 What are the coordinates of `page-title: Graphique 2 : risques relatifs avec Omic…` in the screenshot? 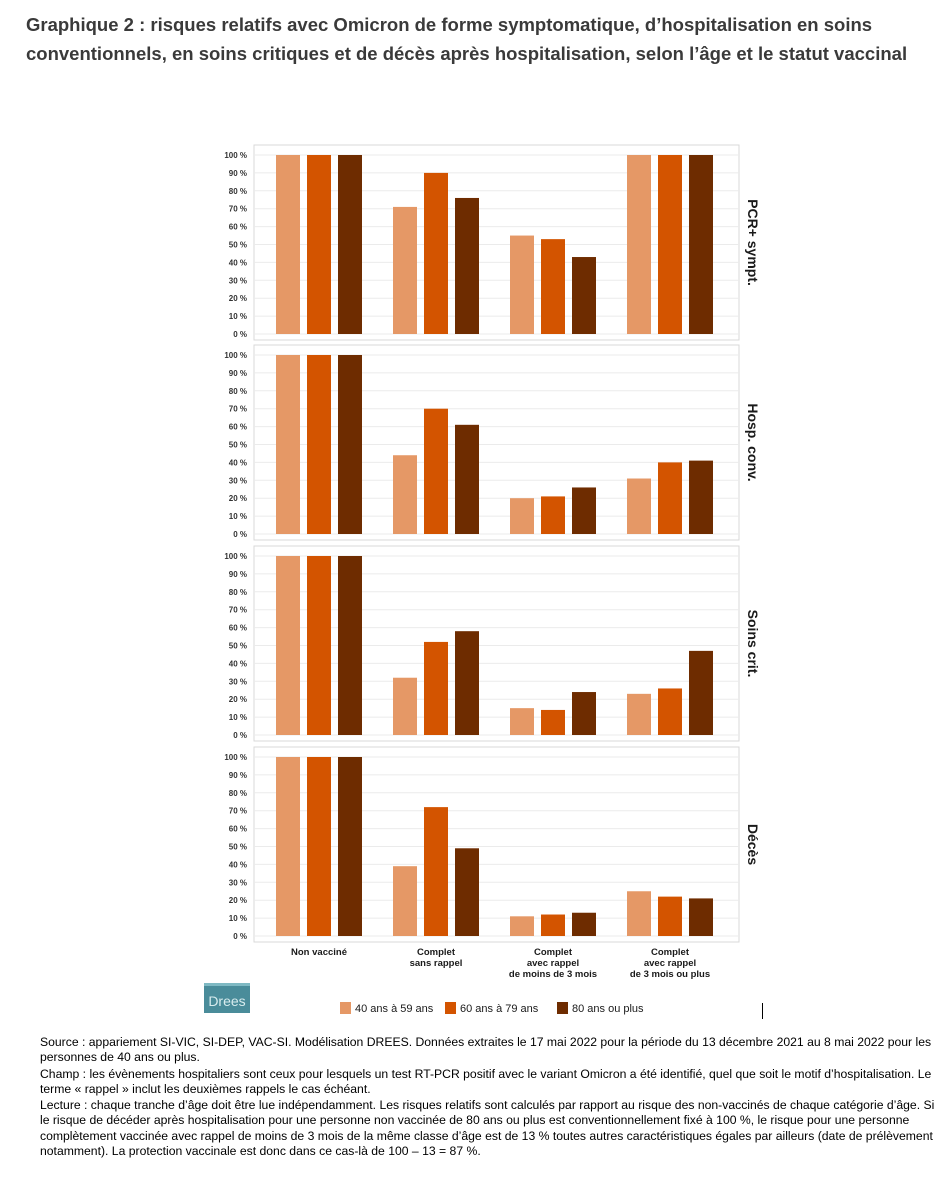 It's located at (467, 39).